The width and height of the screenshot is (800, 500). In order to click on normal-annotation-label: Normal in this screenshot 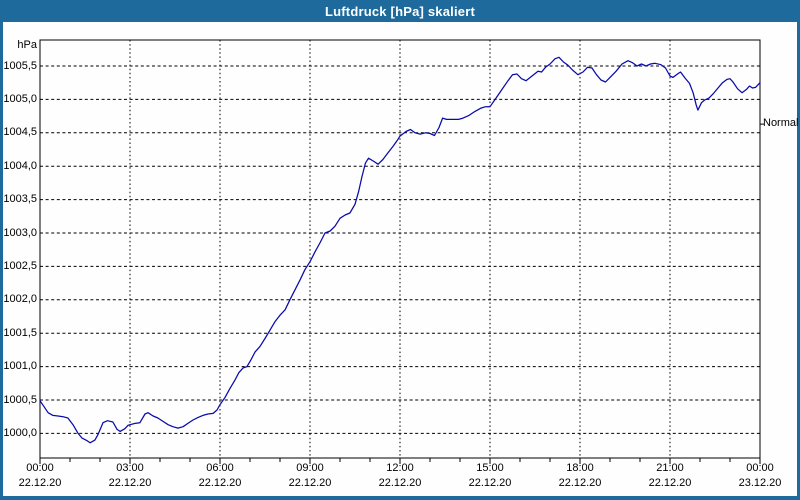, I will do `click(781, 123)`.